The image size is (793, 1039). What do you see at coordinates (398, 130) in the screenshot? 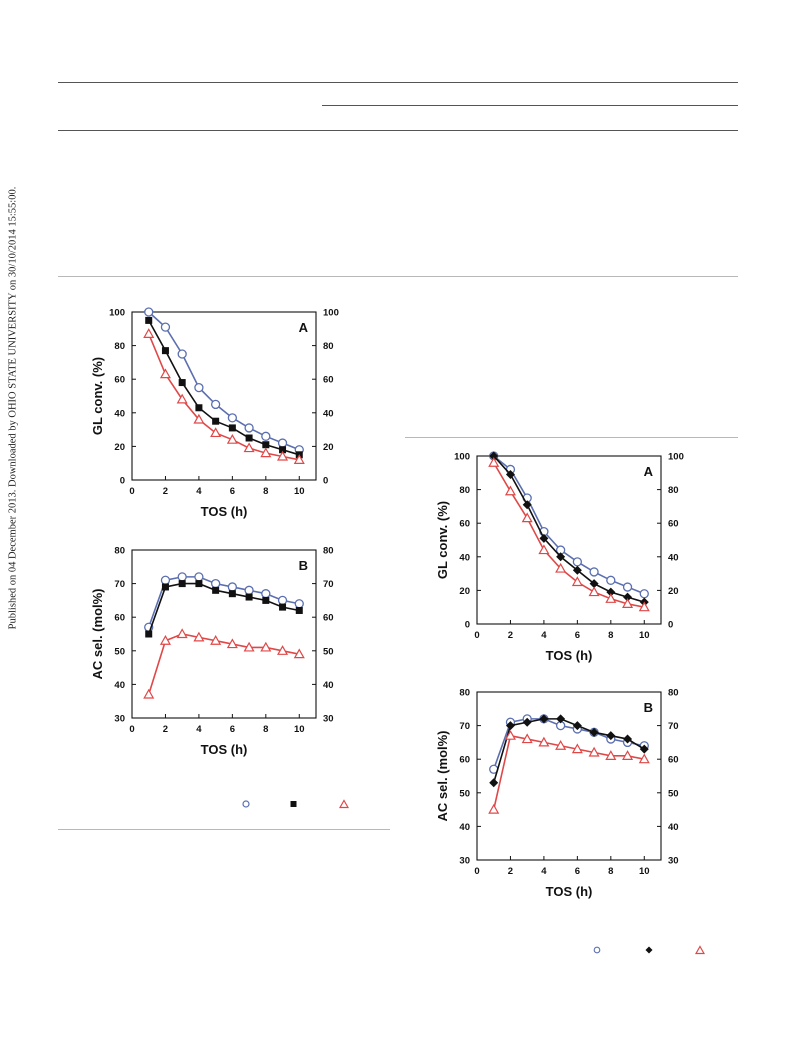
I see `table-header-rule` at bounding box center [398, 130].